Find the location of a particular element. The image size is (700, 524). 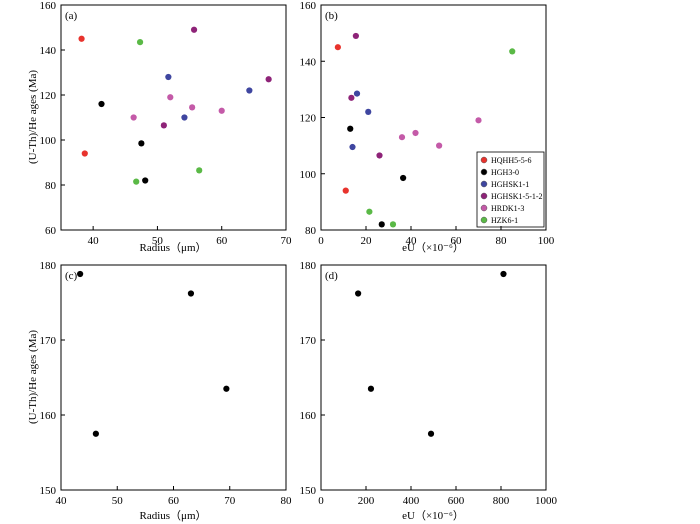

x-tick-label-d: 600 is located at coordinates (456, 501).